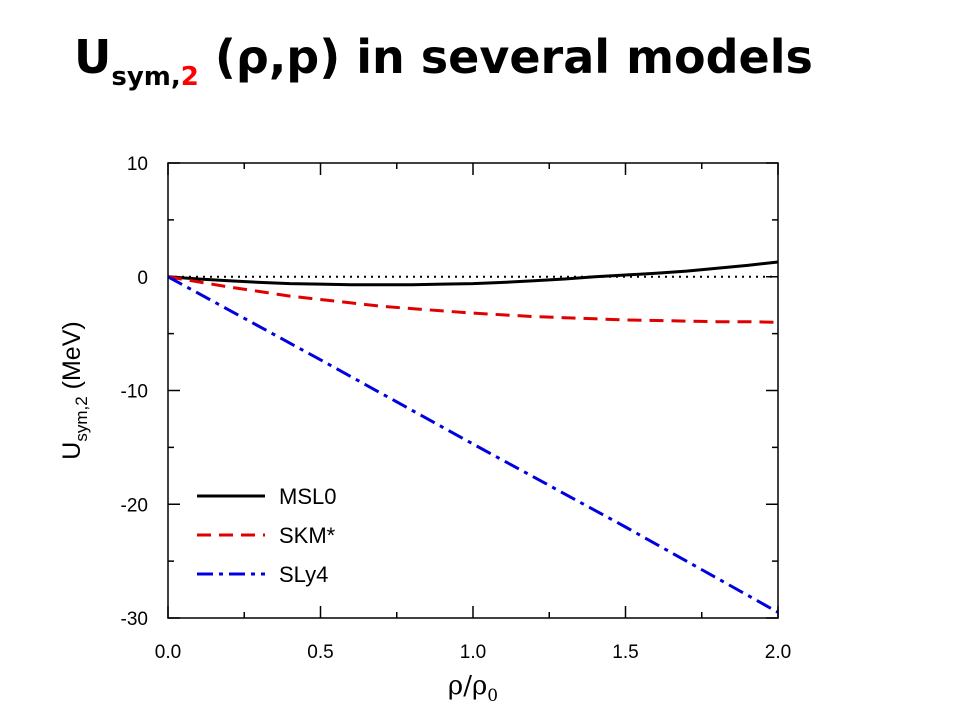 This screenshot has width=960, height=720. Describe the element at coordinates (142, 278) in the screenshot. I see `y-tick-label: 0` at that location.